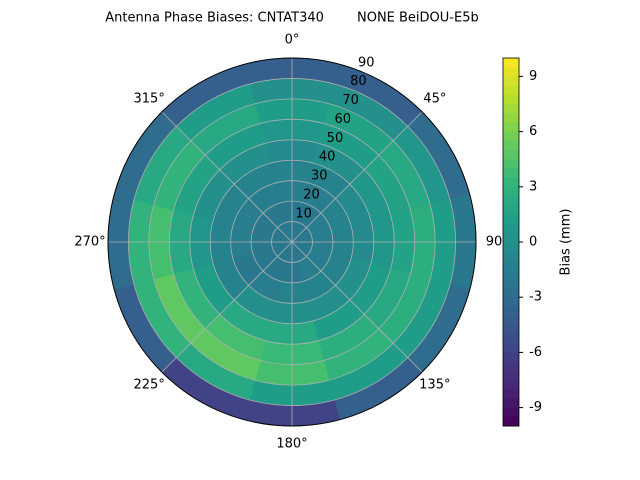 This screenshot has width=640, height=480. I want to click on colorbar, so click(511, 242).